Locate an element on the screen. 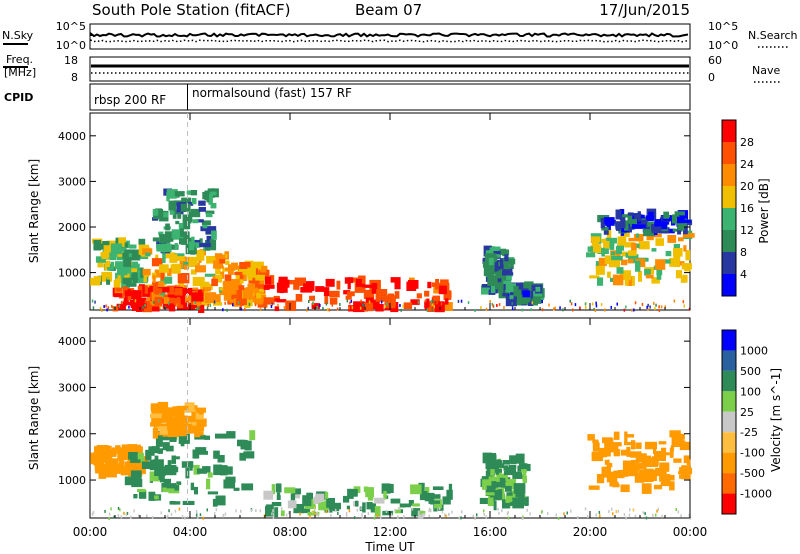 The image size is (800, 554). cpid-strip-frame is located at coordinates (390, 97).